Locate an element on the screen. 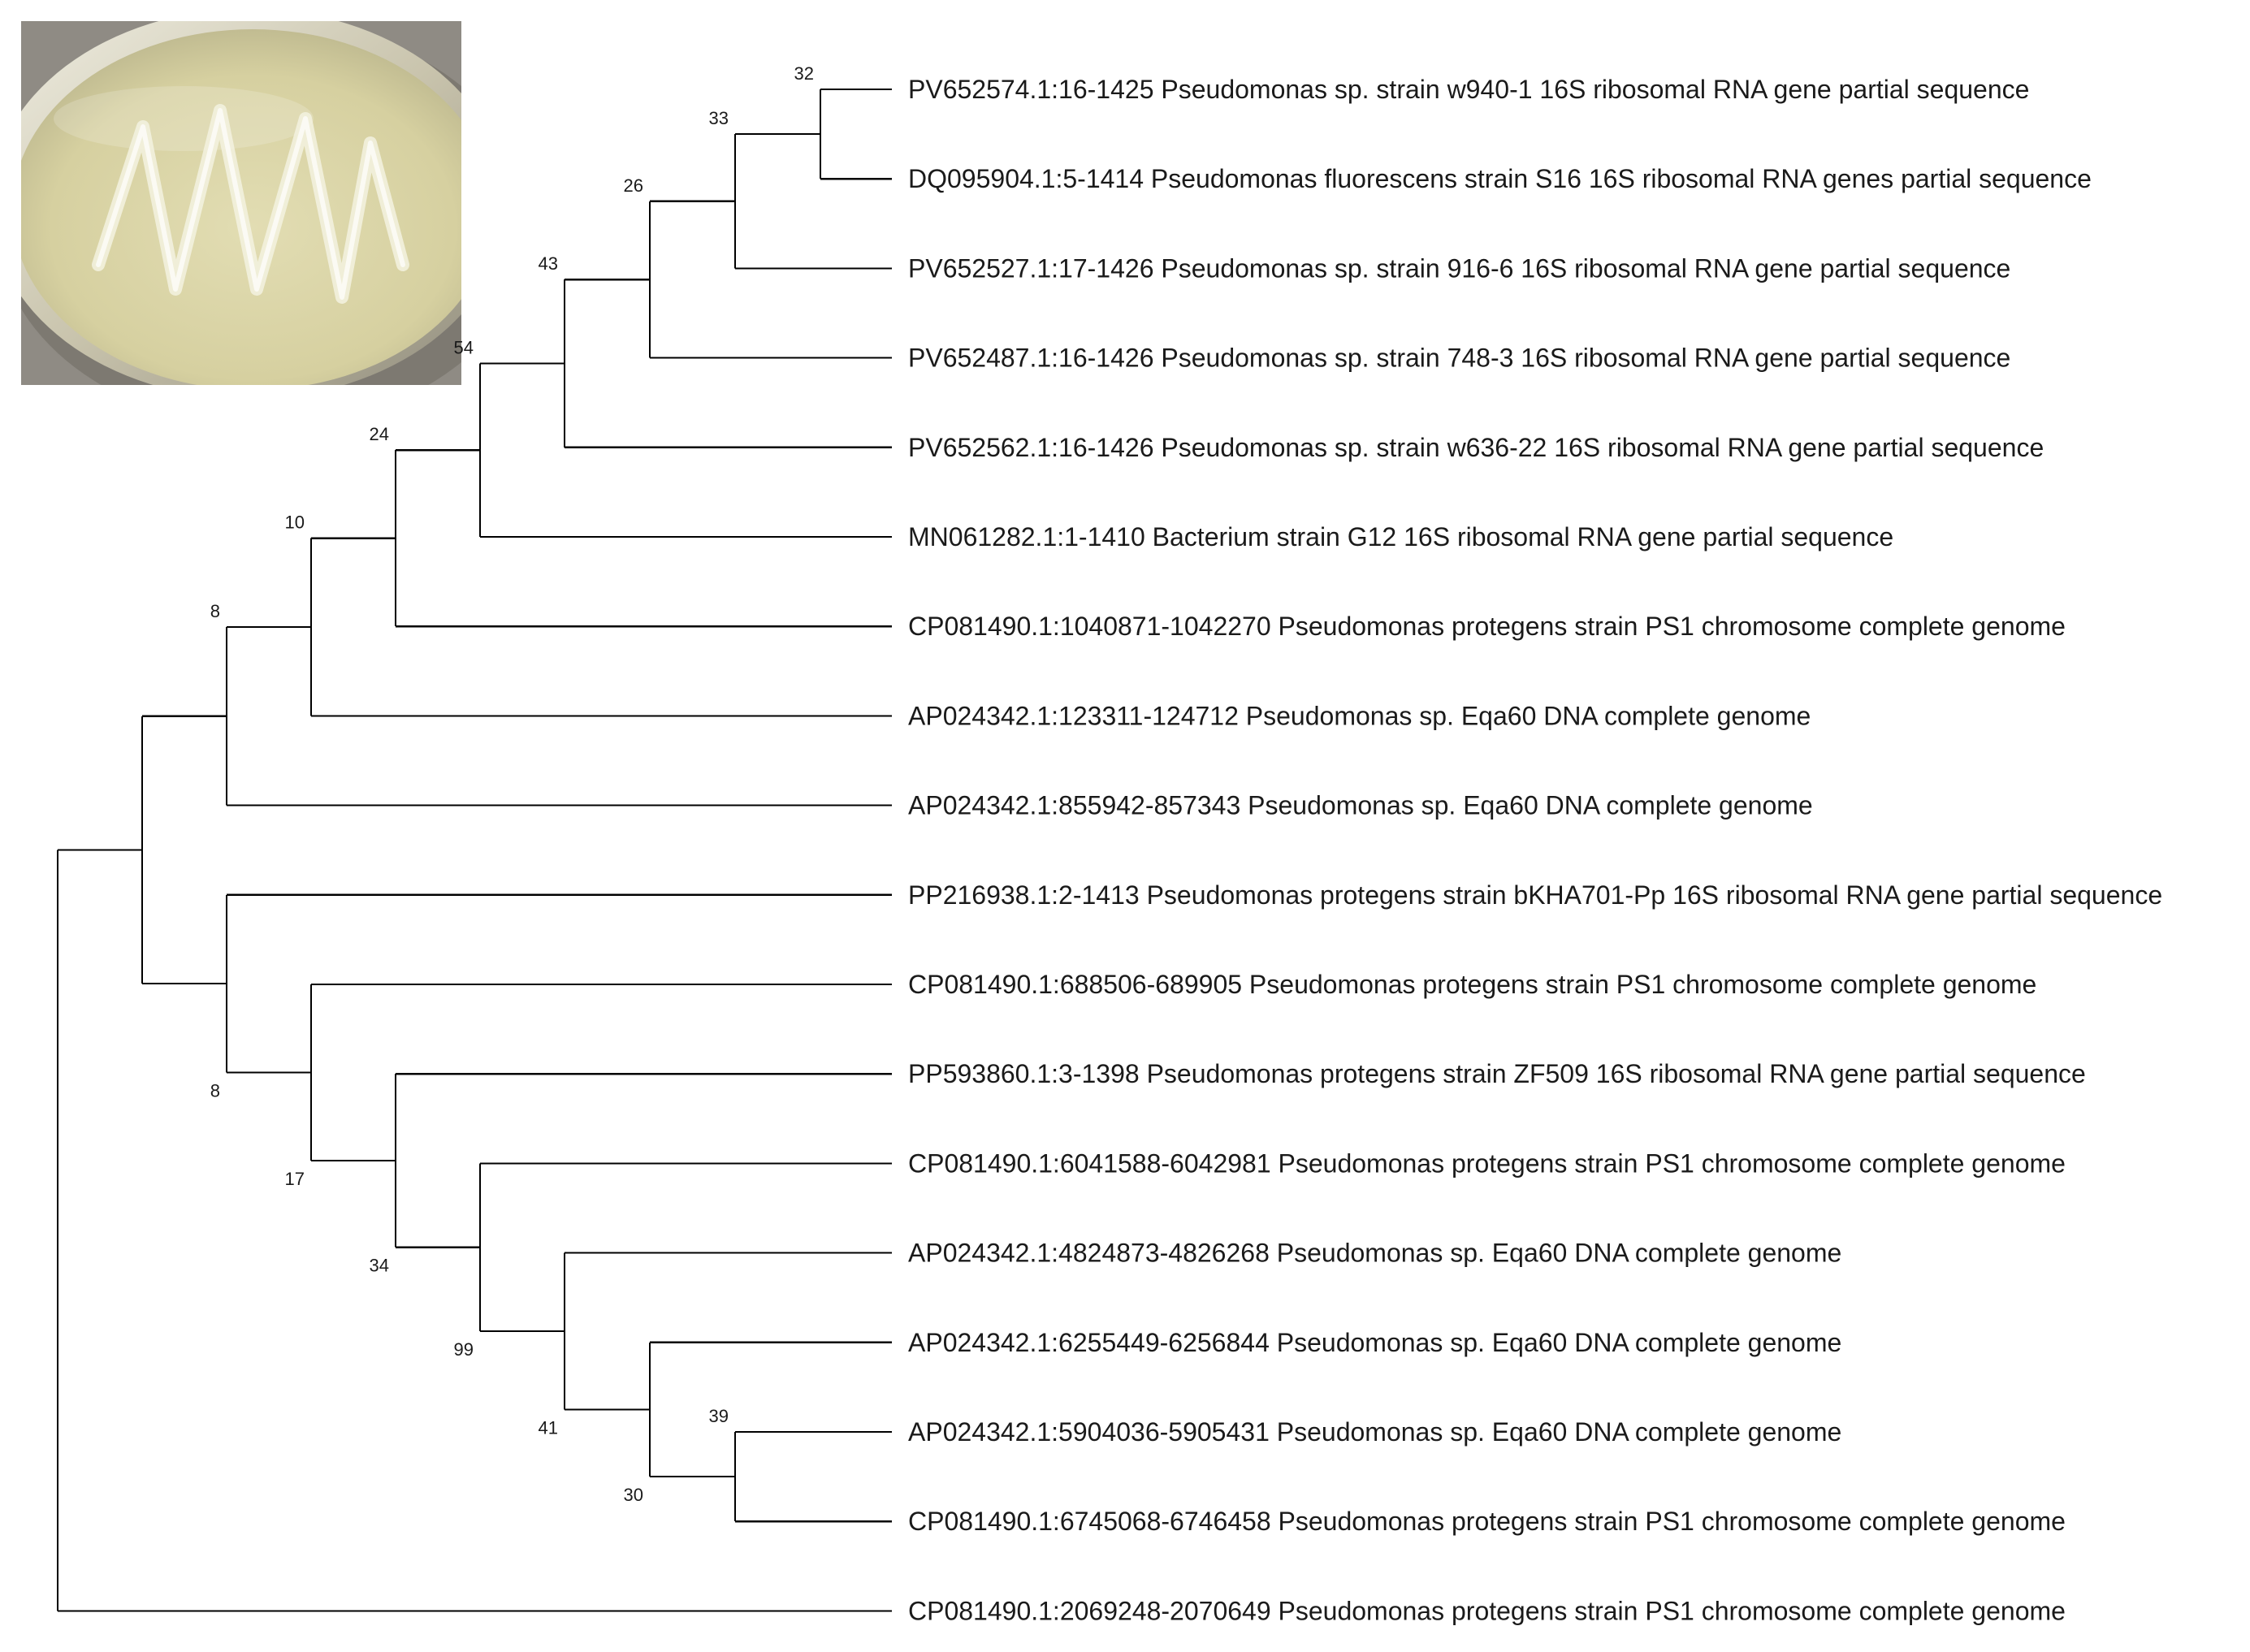 The image size is (2250, 1652). bootstrap-value: 33 is located at coordinates (719, 118).